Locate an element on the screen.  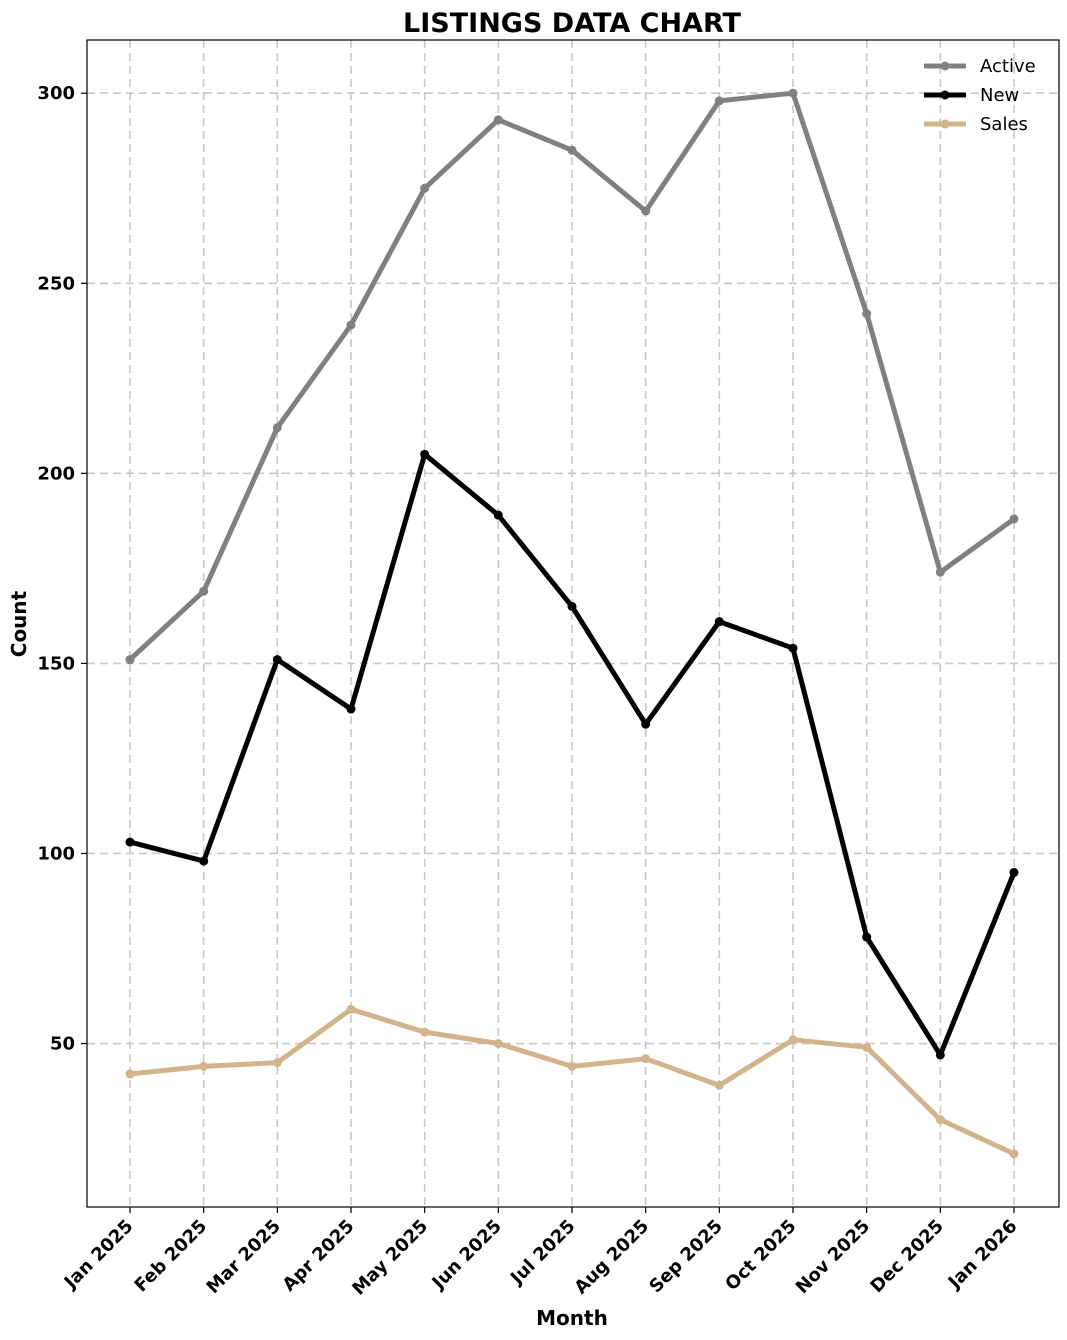
y-tick-label: 250 is located at coordinates (56, 283).